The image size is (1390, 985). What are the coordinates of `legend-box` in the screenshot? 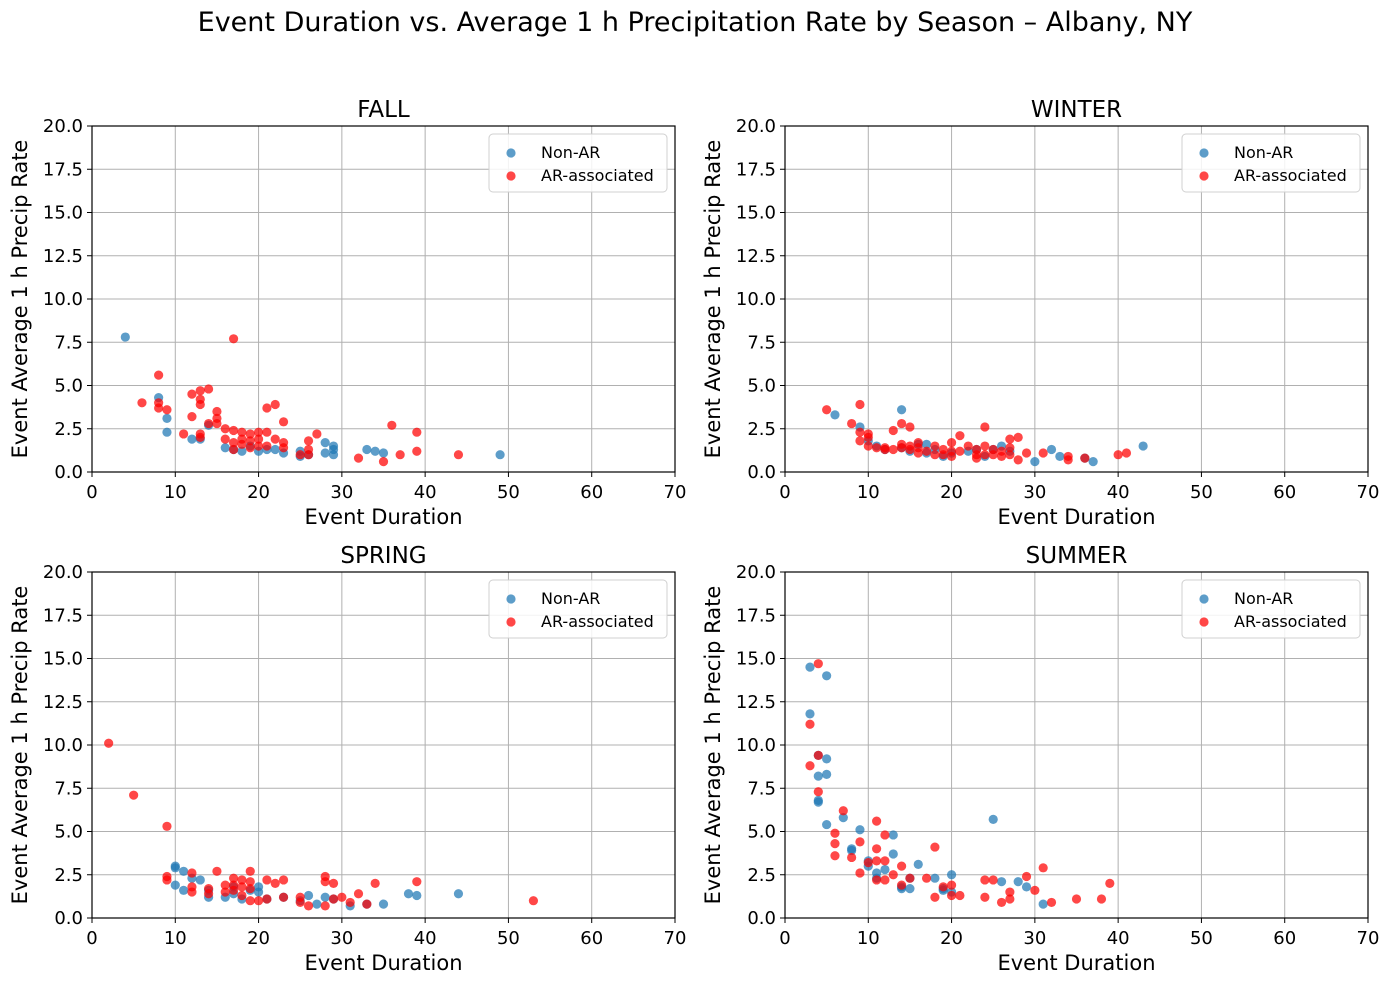 It's located at (1271, 609).